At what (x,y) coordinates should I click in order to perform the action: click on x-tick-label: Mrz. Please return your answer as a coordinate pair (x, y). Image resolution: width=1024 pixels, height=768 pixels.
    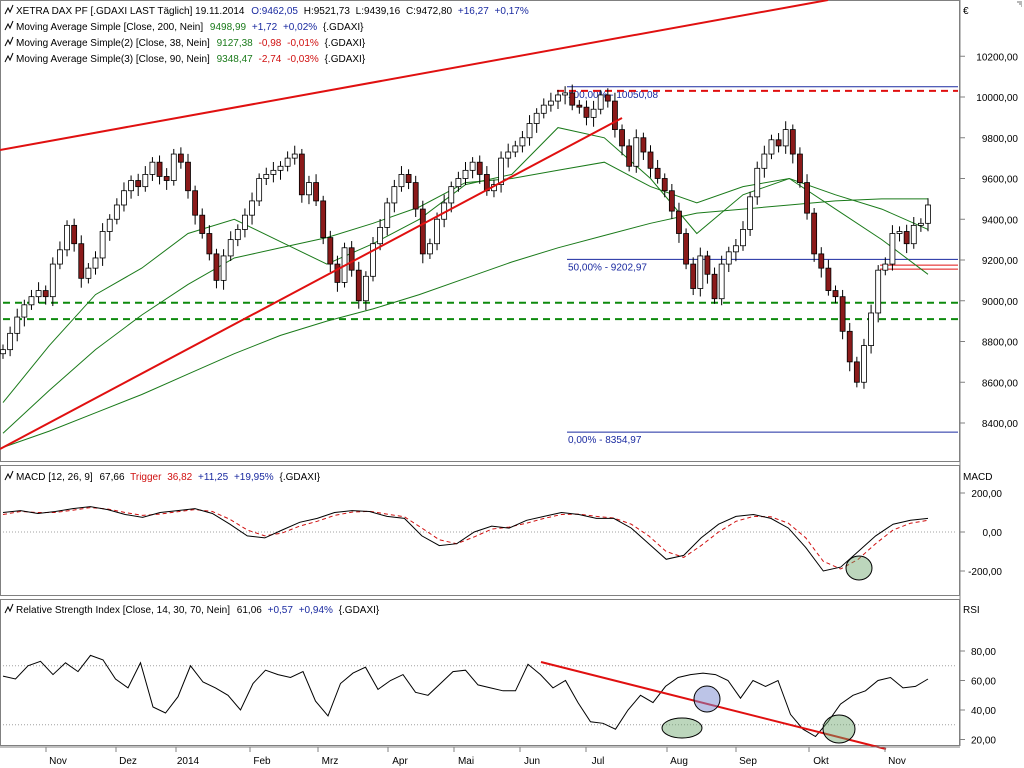
    Looking at the image, I should click on (330, 761).